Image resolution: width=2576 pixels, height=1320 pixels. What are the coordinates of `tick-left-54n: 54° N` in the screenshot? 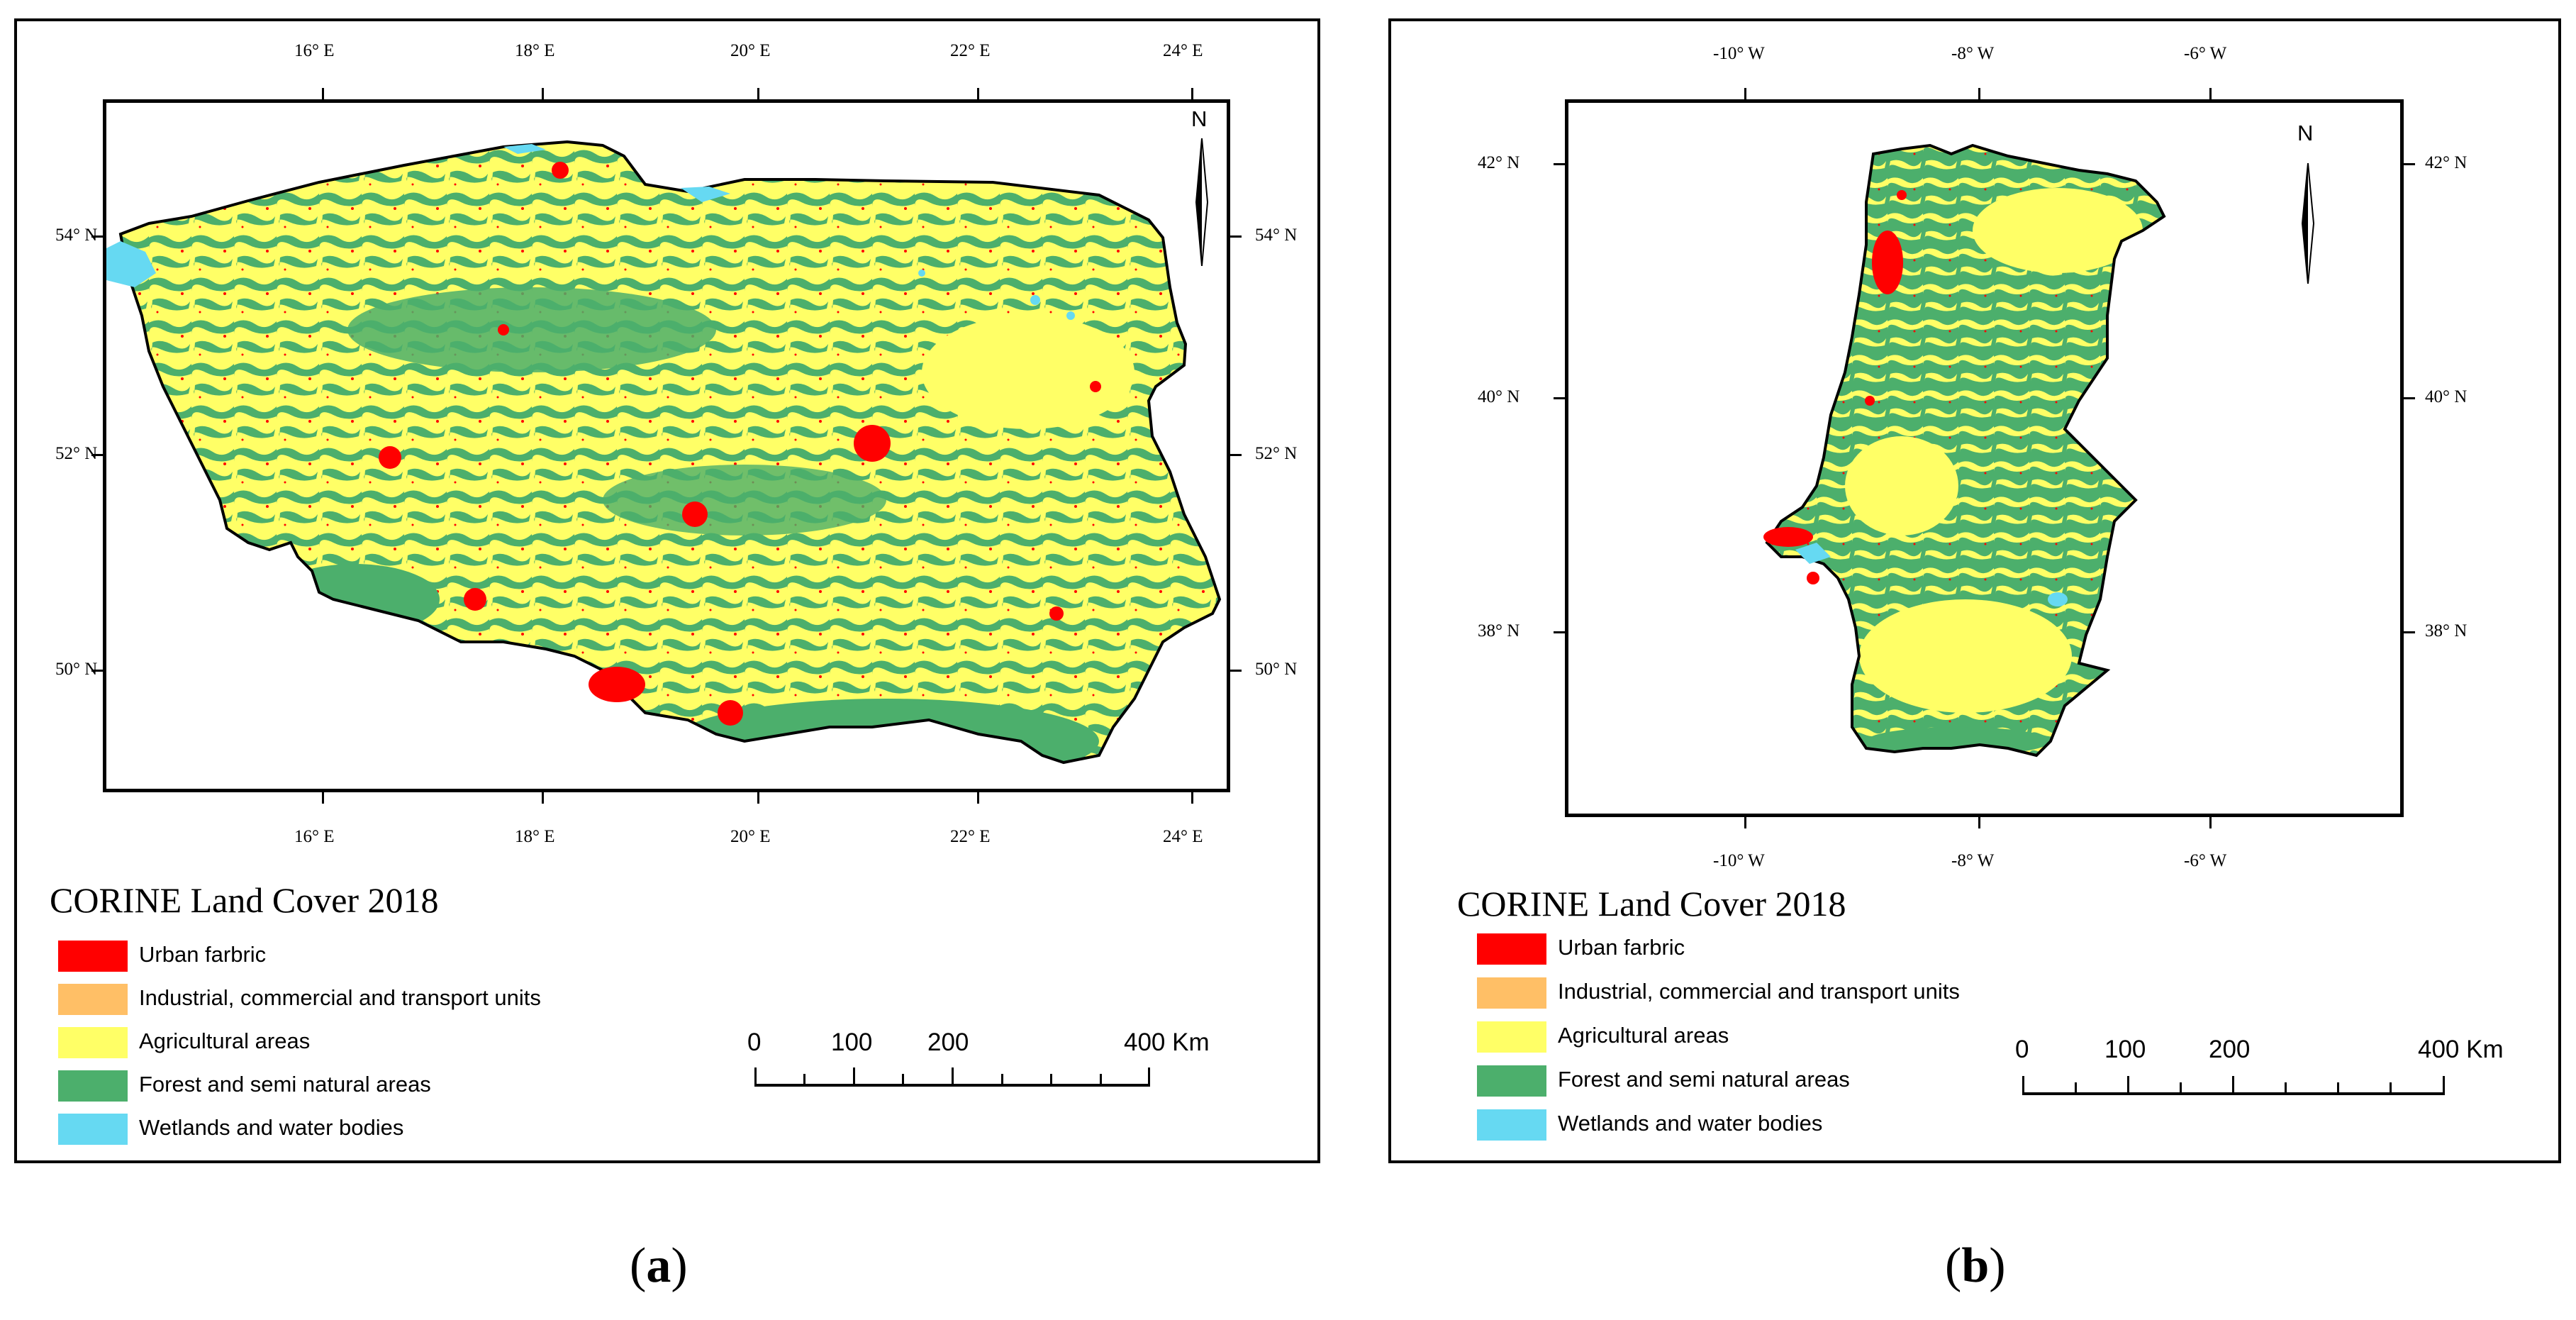 It's located at (76, 236).